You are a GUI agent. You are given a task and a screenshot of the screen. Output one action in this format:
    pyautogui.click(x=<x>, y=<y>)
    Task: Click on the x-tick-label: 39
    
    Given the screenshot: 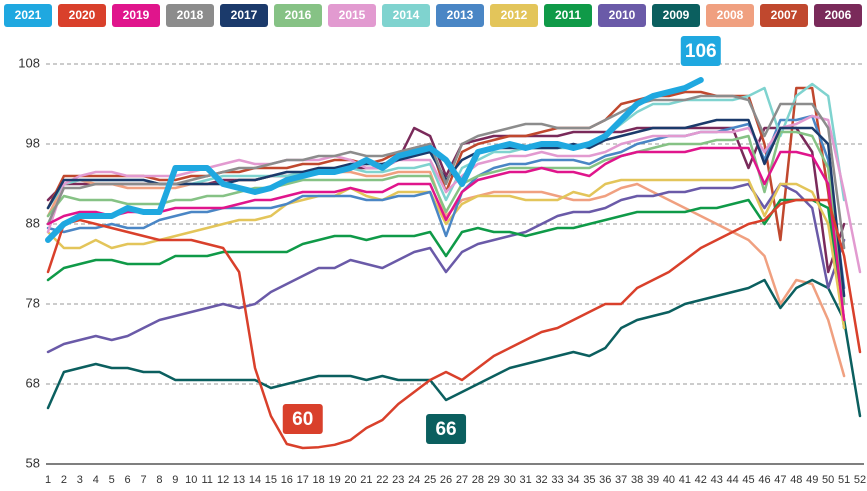 What is the action you would take?
    pyautogui.click(x=653, y=480)
    